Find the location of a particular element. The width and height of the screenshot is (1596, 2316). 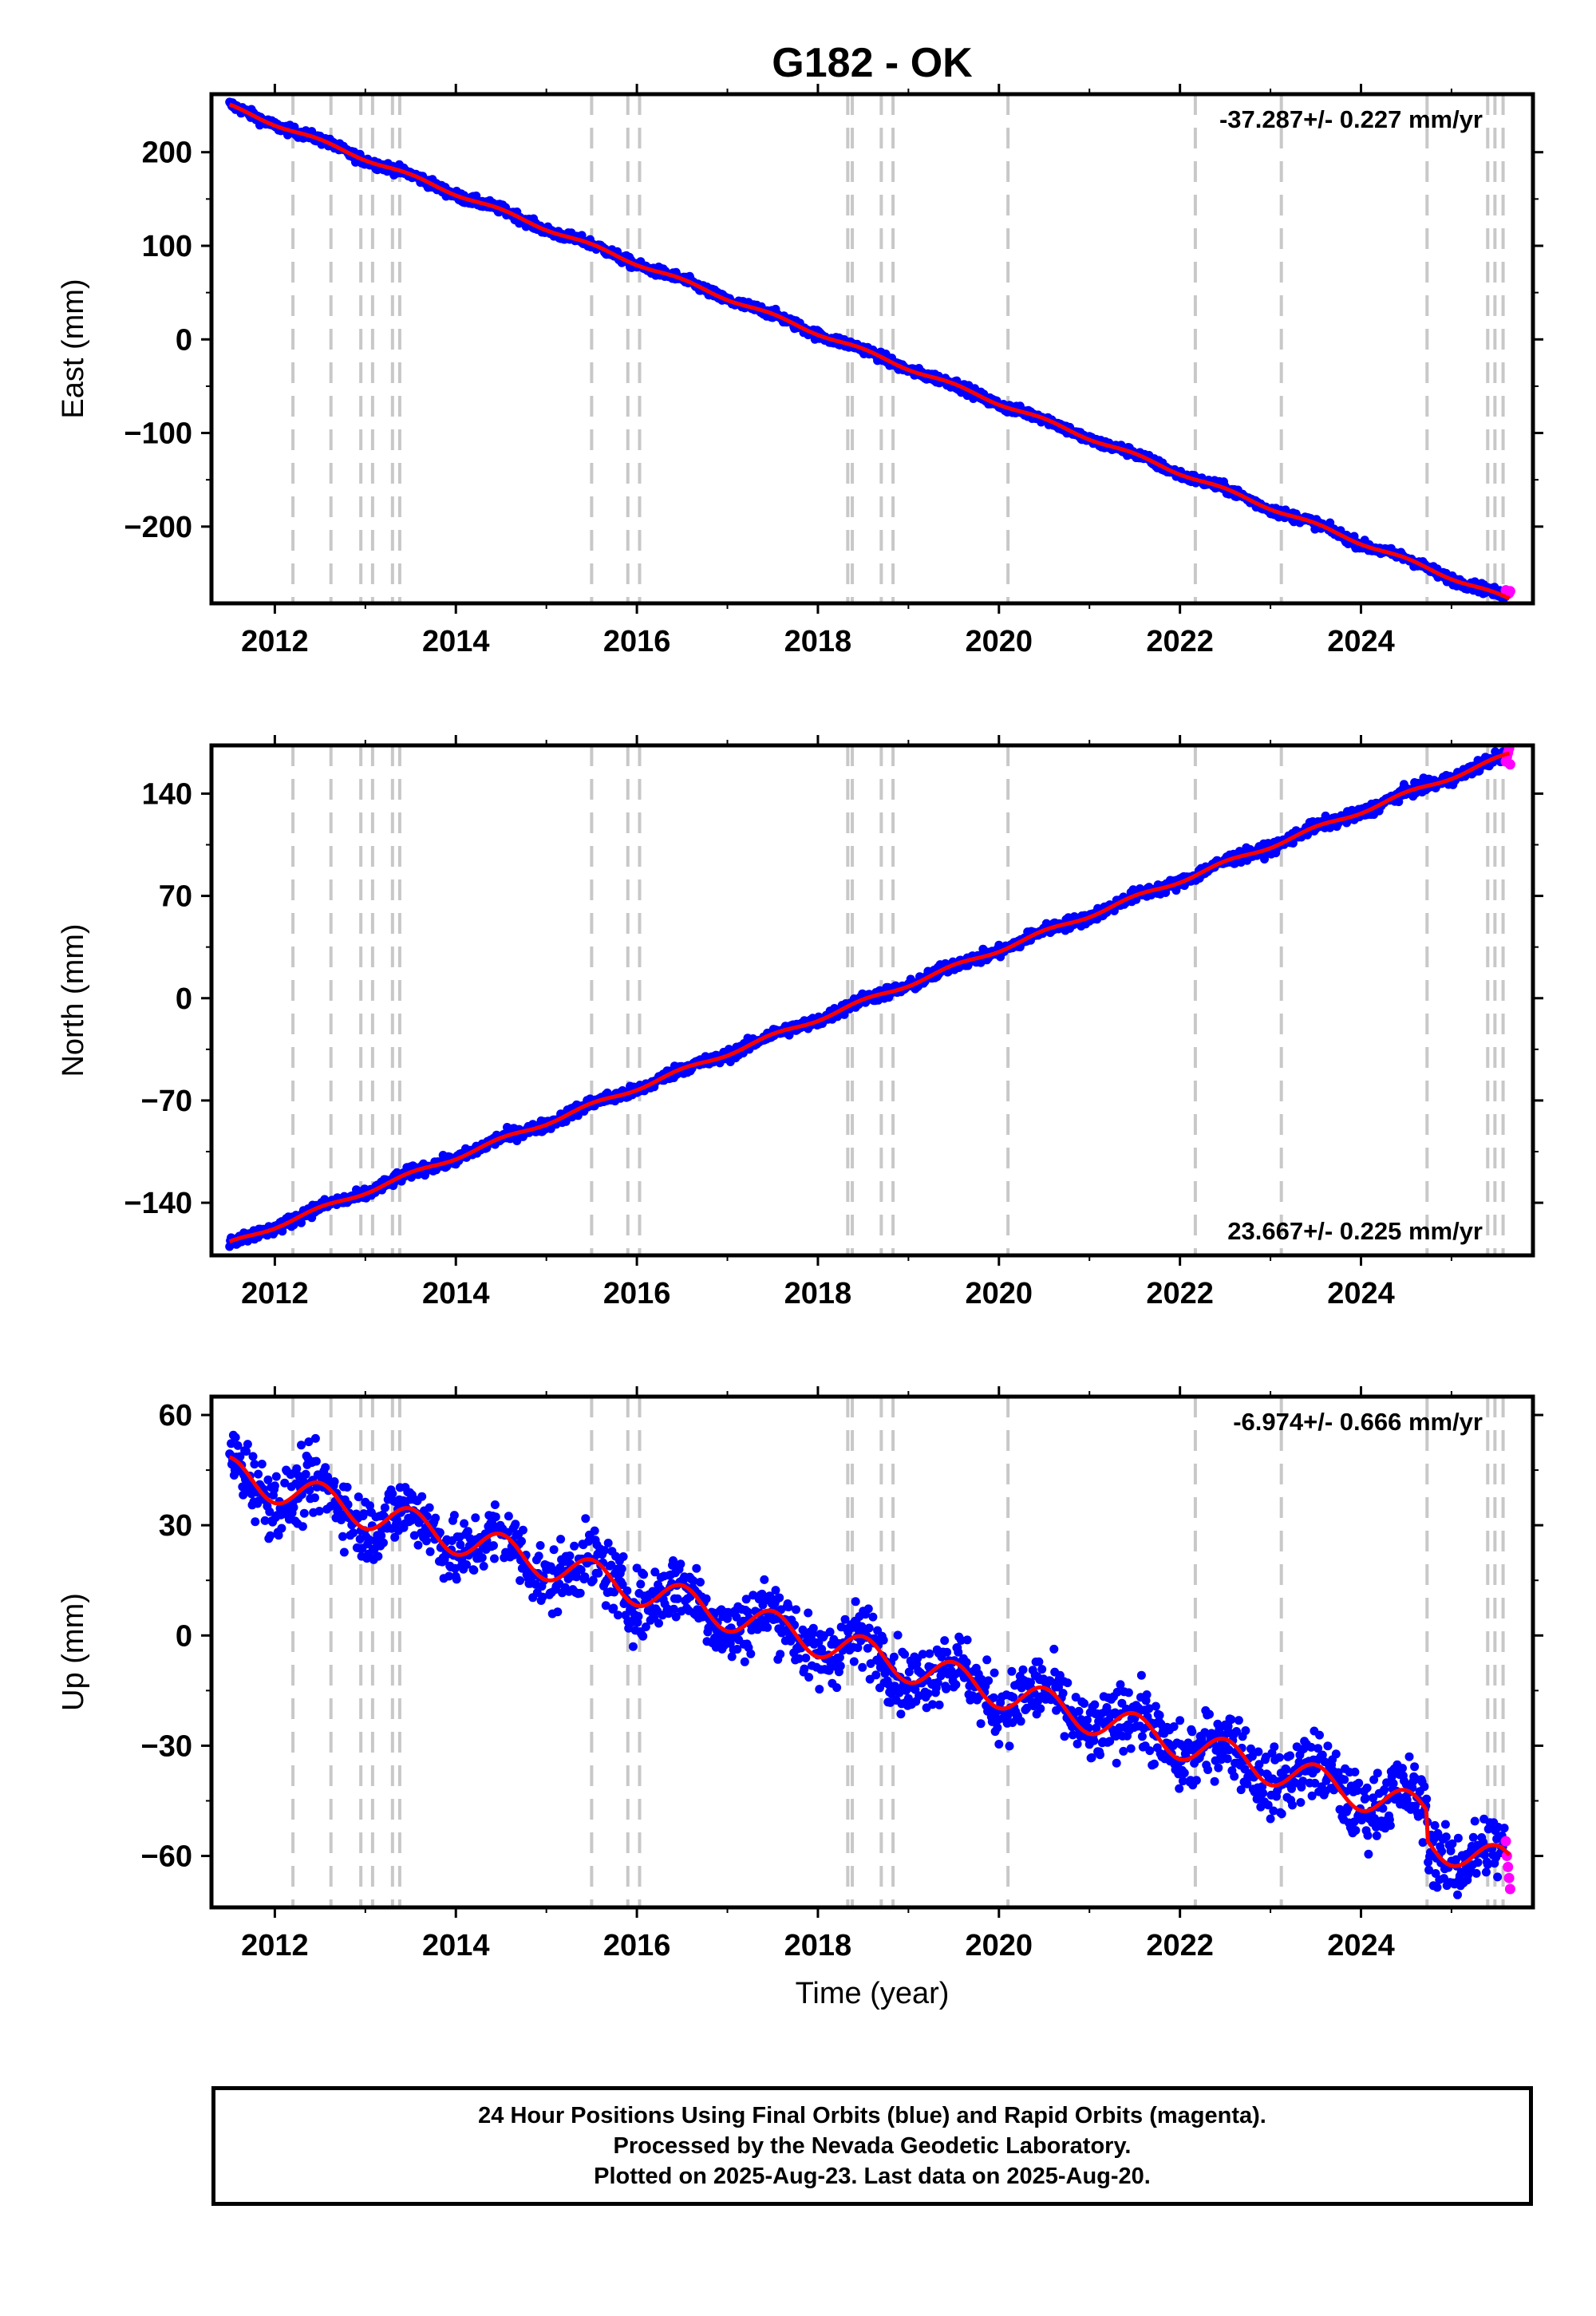

north-x-tick-label: 2016 is located at coordinates (637, 1293).